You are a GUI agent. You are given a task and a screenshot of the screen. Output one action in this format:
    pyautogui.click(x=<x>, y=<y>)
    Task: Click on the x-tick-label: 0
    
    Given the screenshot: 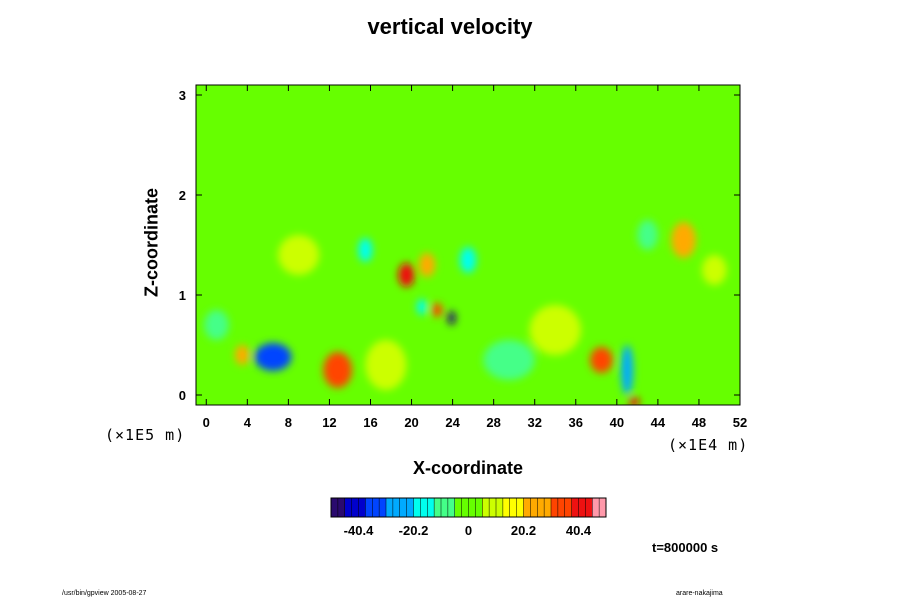 What is the action you would take?
    pyautogui.click(x=206, y=422)
    